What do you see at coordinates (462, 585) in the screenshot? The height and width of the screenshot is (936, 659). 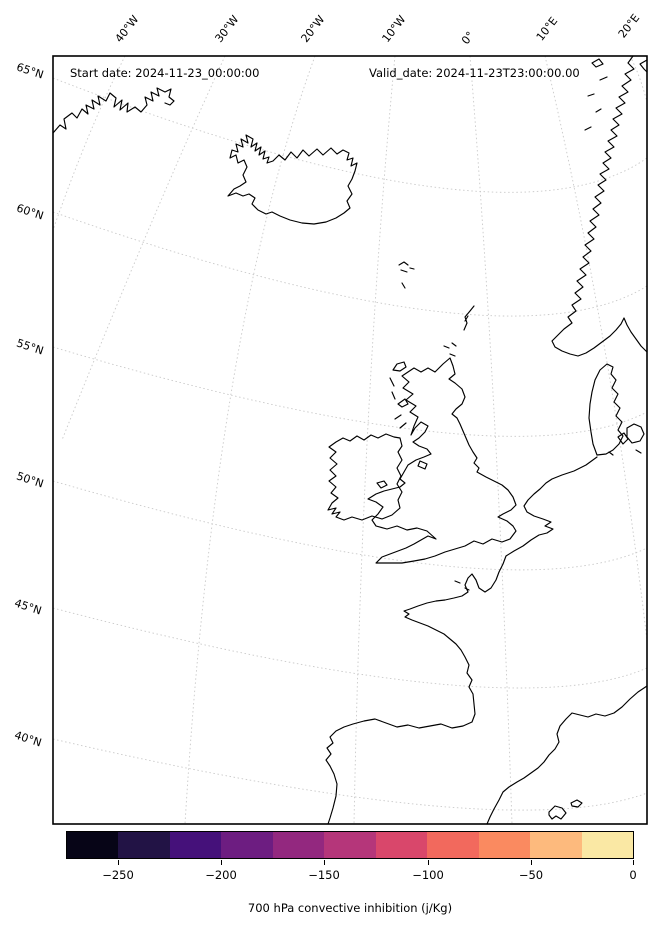 I see `coastline-channel-islands` at bounding box center [462, 585].